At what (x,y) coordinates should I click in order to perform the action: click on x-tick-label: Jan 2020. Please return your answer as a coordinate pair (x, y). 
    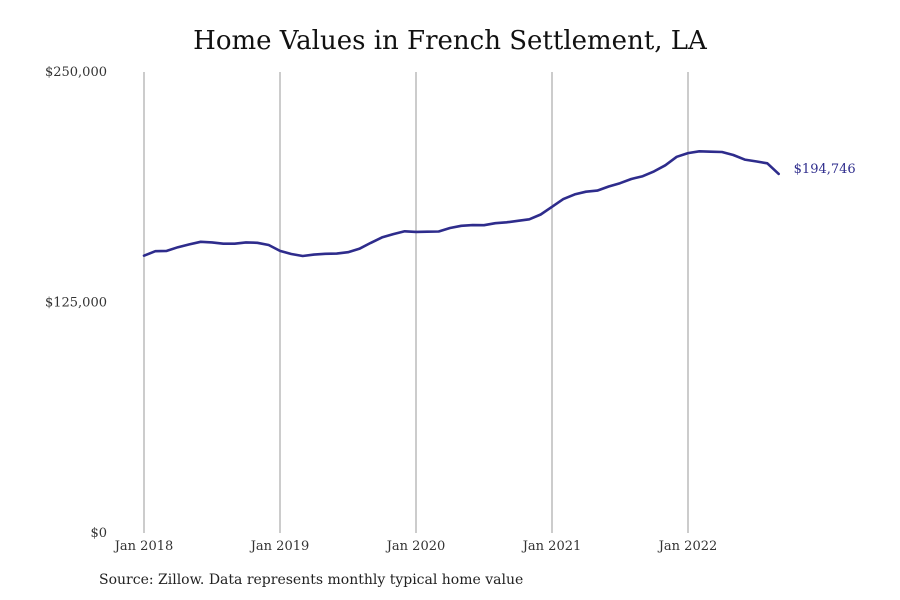
    Looking at the image, I should click on (415, 546).